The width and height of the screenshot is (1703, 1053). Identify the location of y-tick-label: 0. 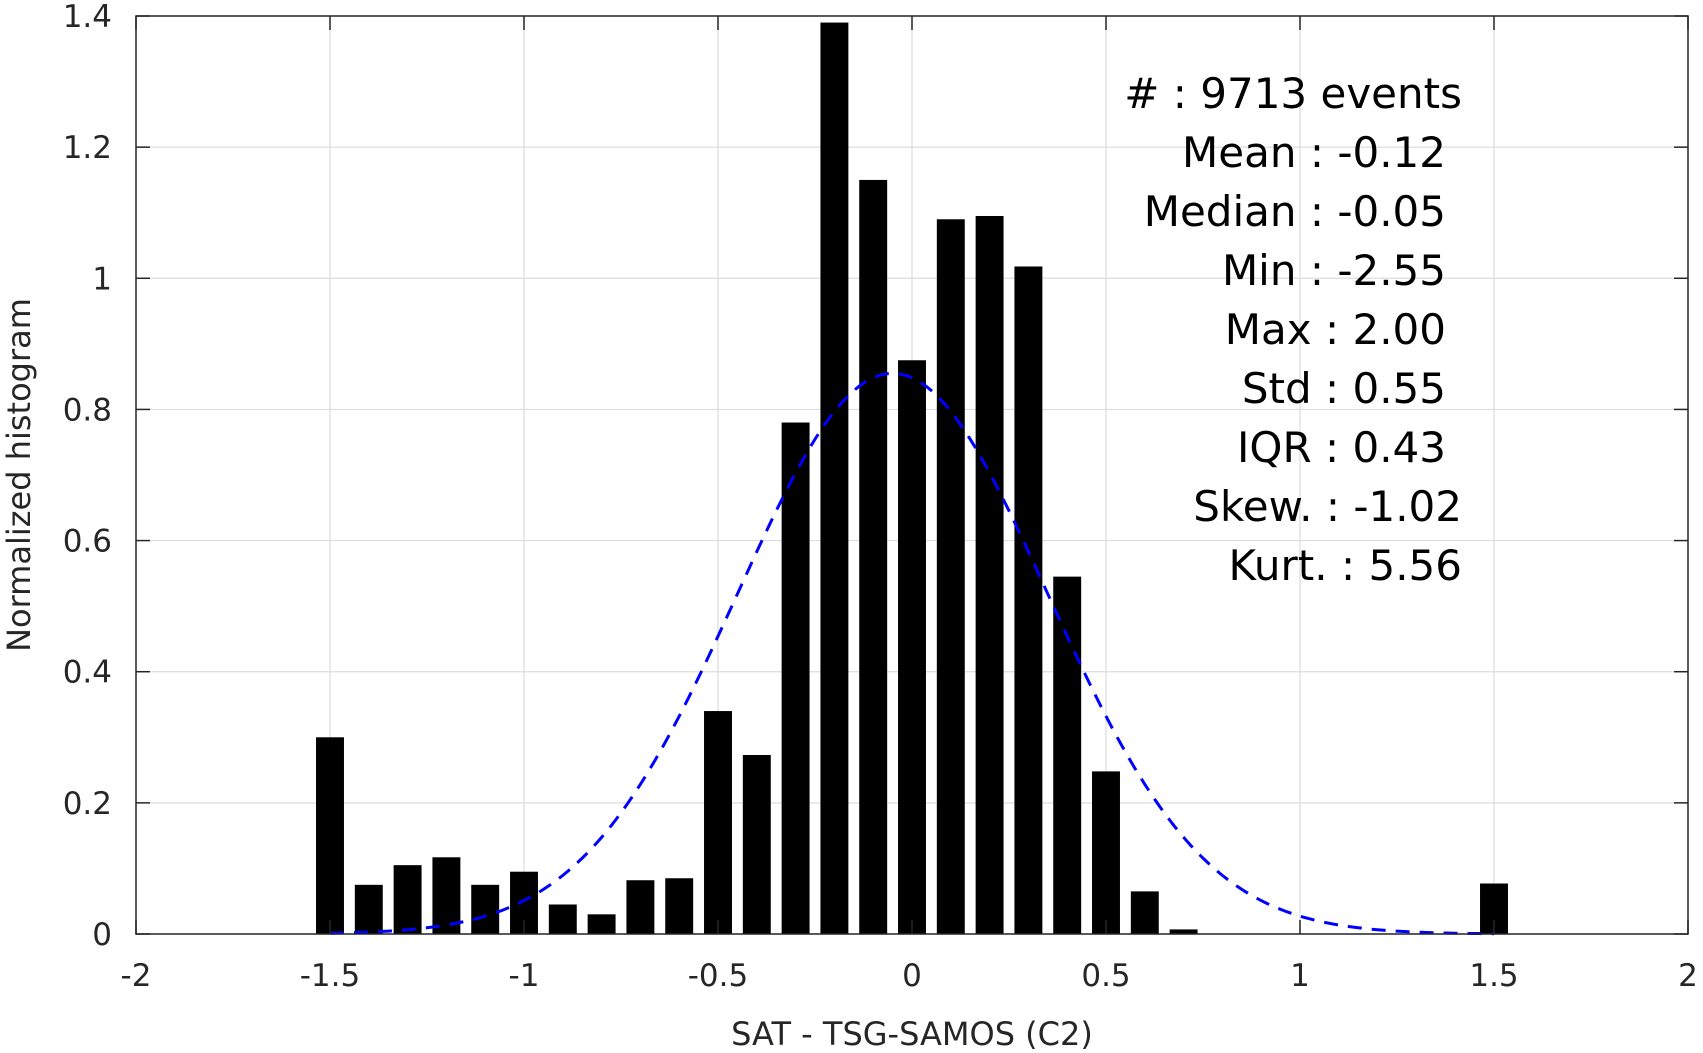
(102, 935).